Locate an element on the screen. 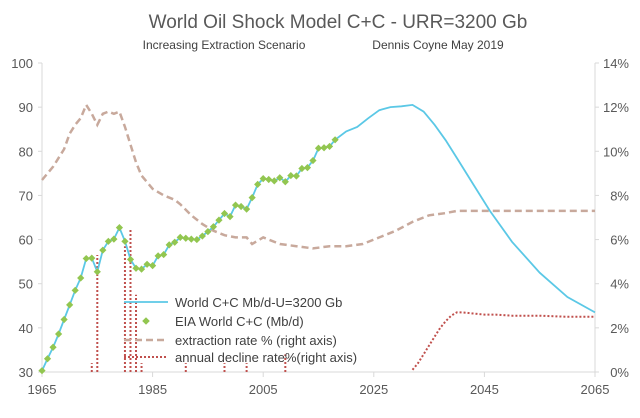 This screenshot has height=418, width=640. legend-label: annual decline rate%(right axis) is located at coordinates (266, 357).